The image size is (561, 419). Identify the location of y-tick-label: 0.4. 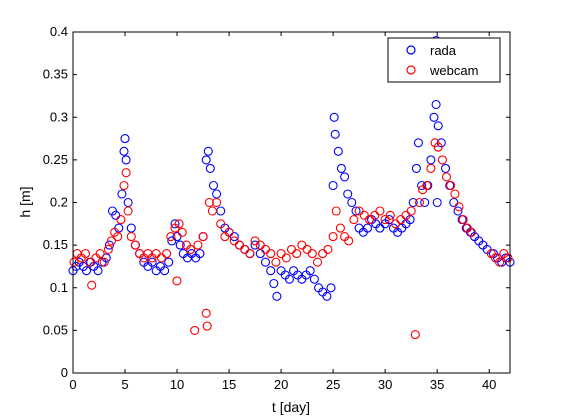
(59, 31).